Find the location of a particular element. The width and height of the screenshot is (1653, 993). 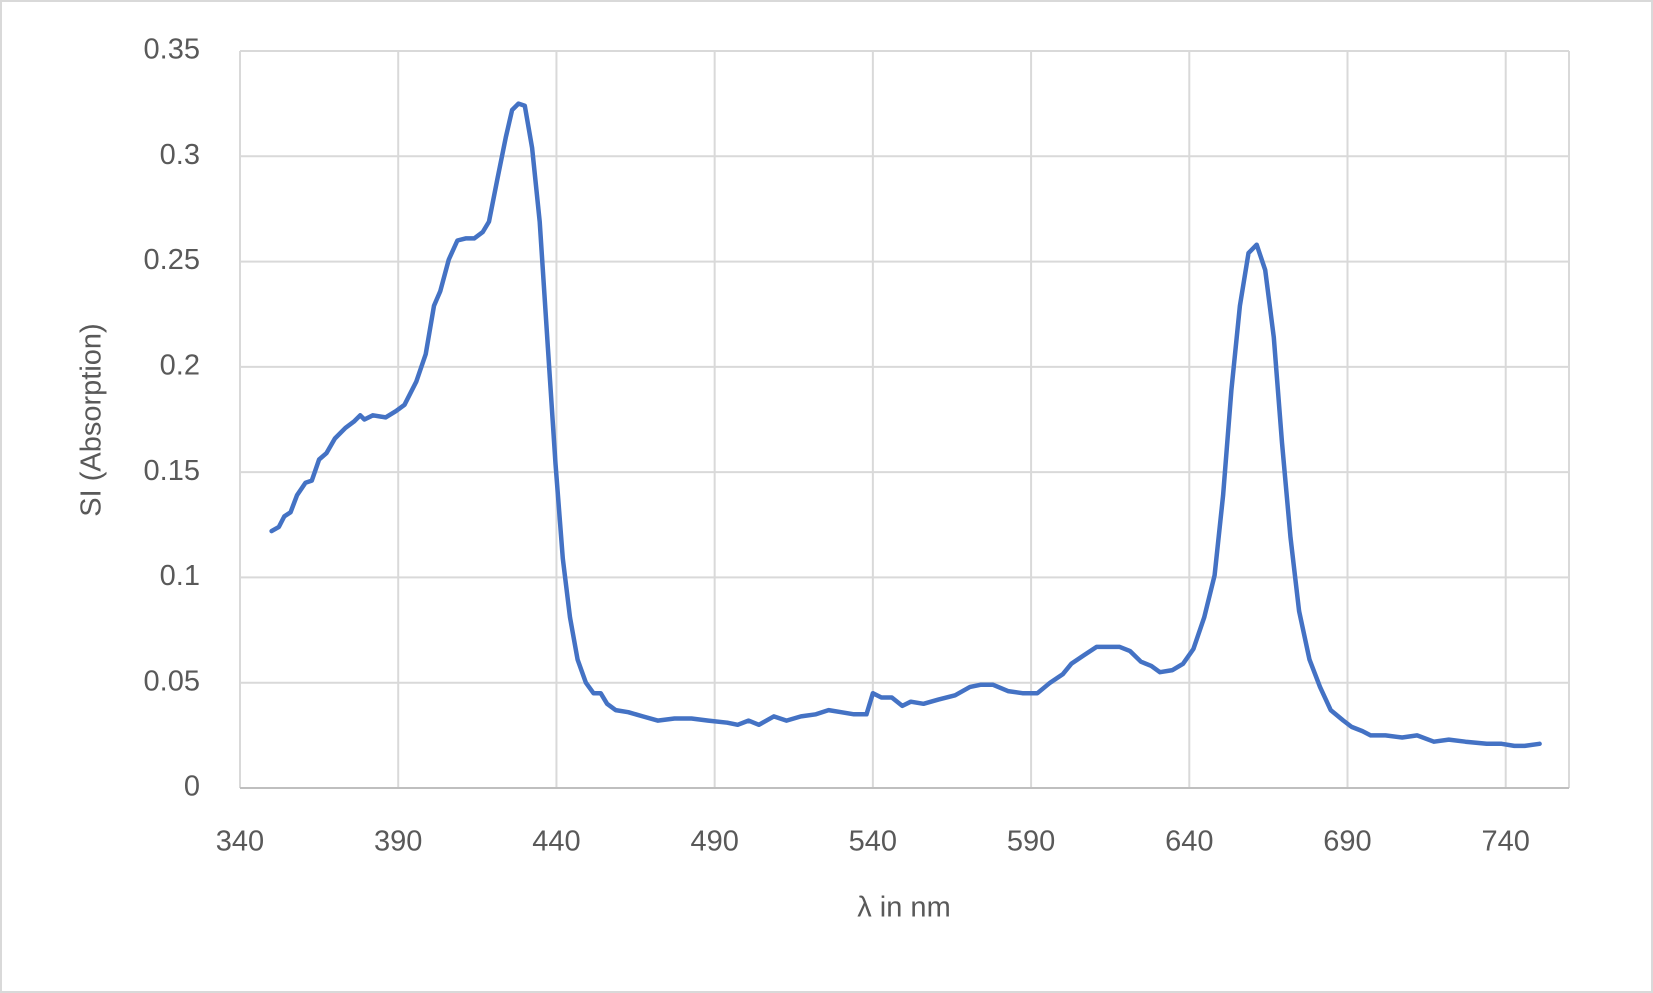

y-tick-label: 0 is located at coordinates (192, 787).